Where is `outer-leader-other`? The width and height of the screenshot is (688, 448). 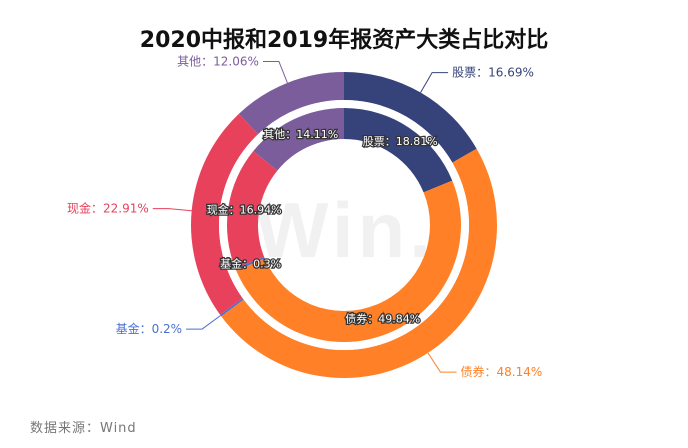 outer-leader-other is located at coordinates (275, 72).